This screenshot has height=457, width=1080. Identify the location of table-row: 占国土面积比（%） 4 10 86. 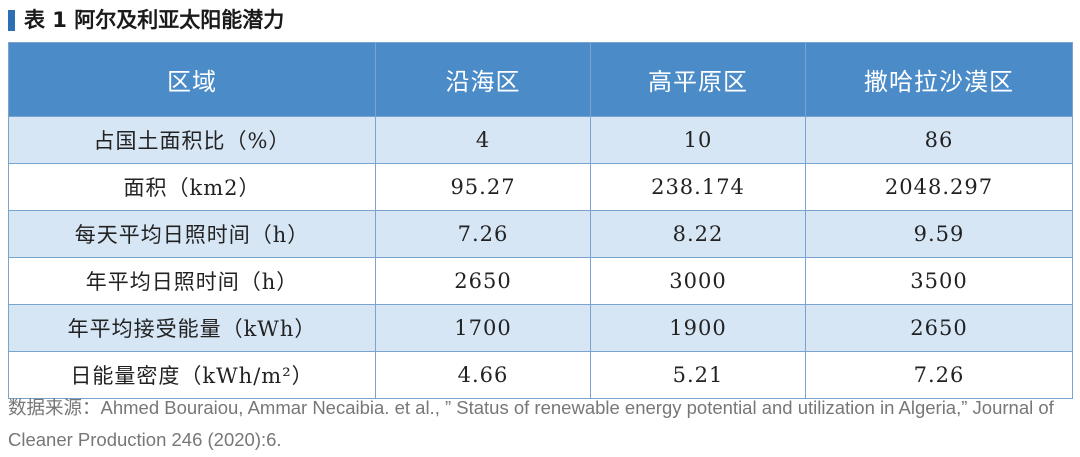
(540, 140).